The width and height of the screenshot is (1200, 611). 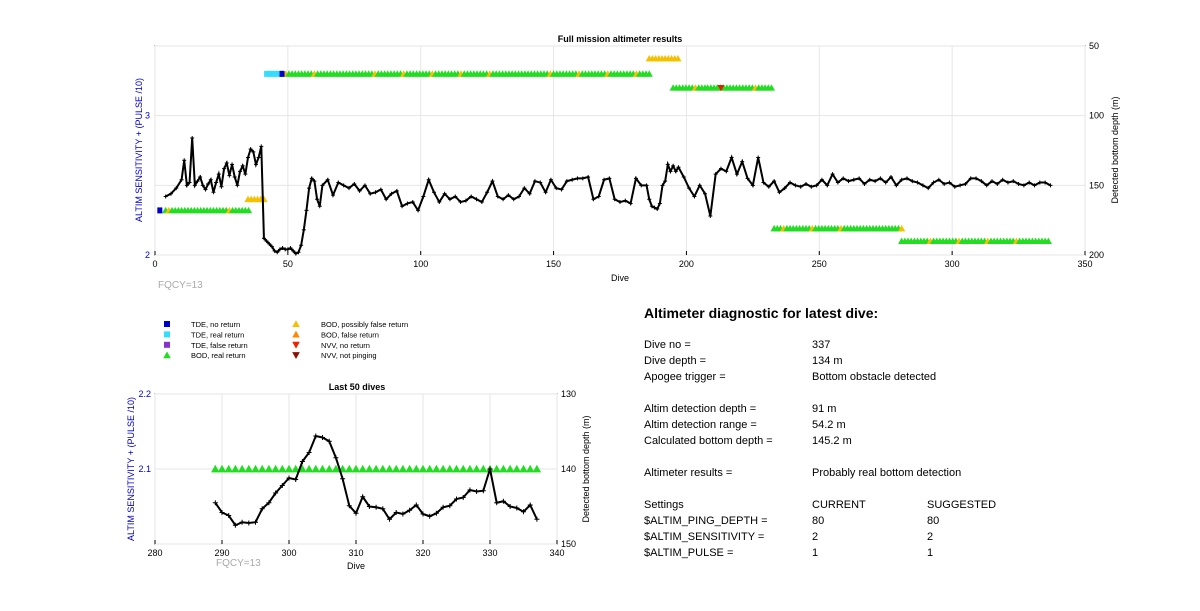 I want to click on diagnostic-label: Altim detection depth =, so click(x=700, y=409).